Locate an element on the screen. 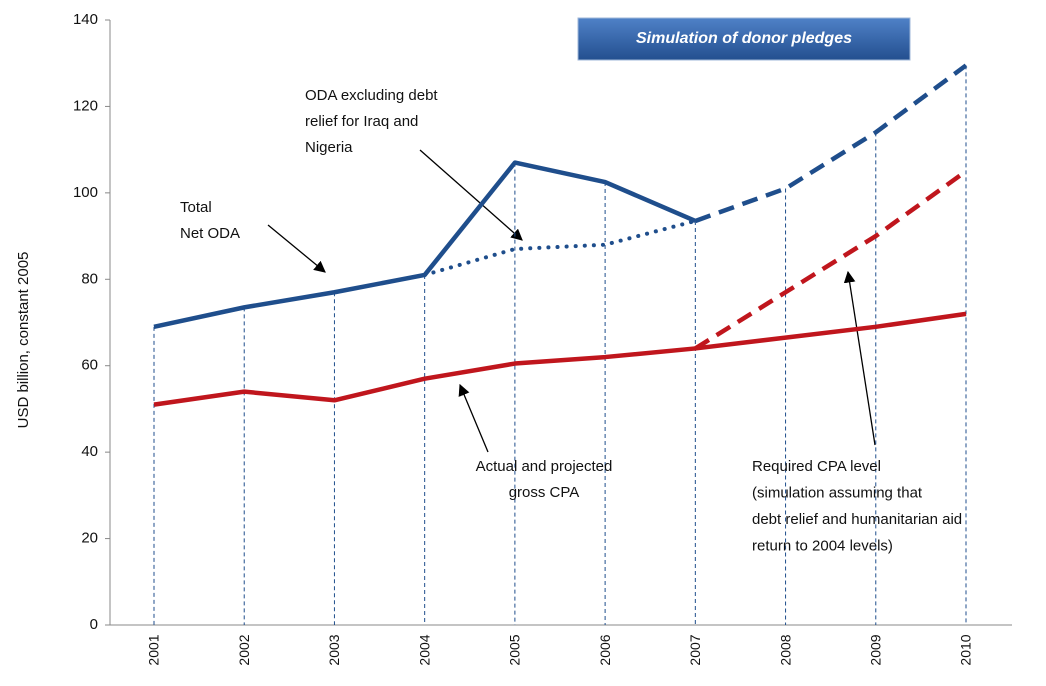  x-tick-label: 2006 is located at coordinates (605, 649).